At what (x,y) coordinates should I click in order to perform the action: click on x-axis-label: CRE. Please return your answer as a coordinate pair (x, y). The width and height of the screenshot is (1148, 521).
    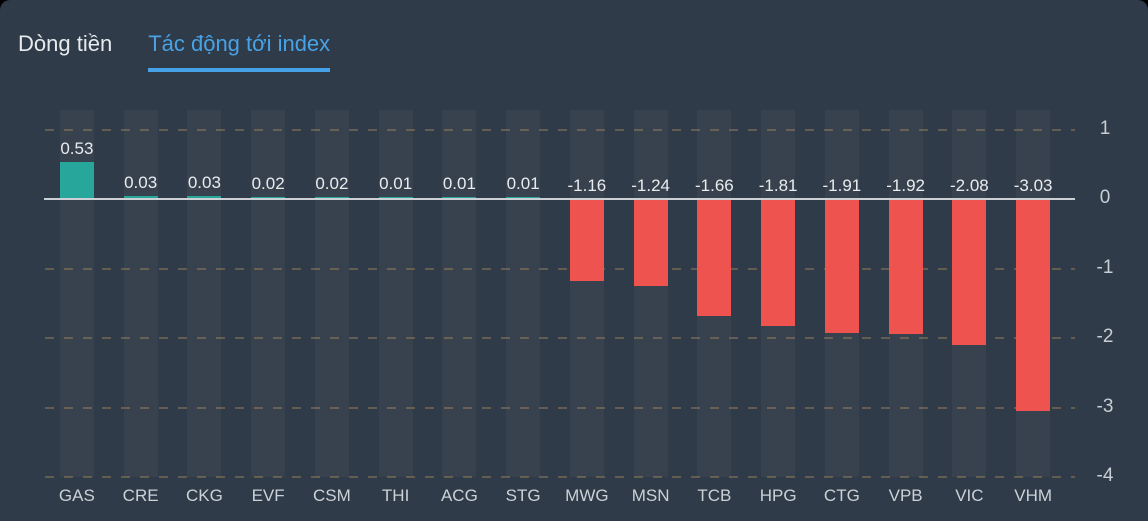
    Looking at the image, I should click on (140, 495).